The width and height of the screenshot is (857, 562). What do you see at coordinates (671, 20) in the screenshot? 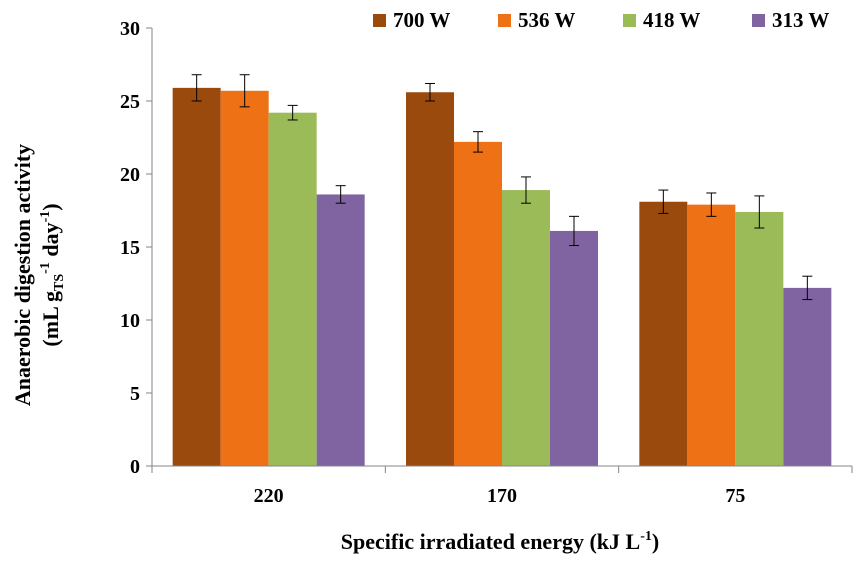
I see `legend-label: 418 W` at bounding box center [671, 20].